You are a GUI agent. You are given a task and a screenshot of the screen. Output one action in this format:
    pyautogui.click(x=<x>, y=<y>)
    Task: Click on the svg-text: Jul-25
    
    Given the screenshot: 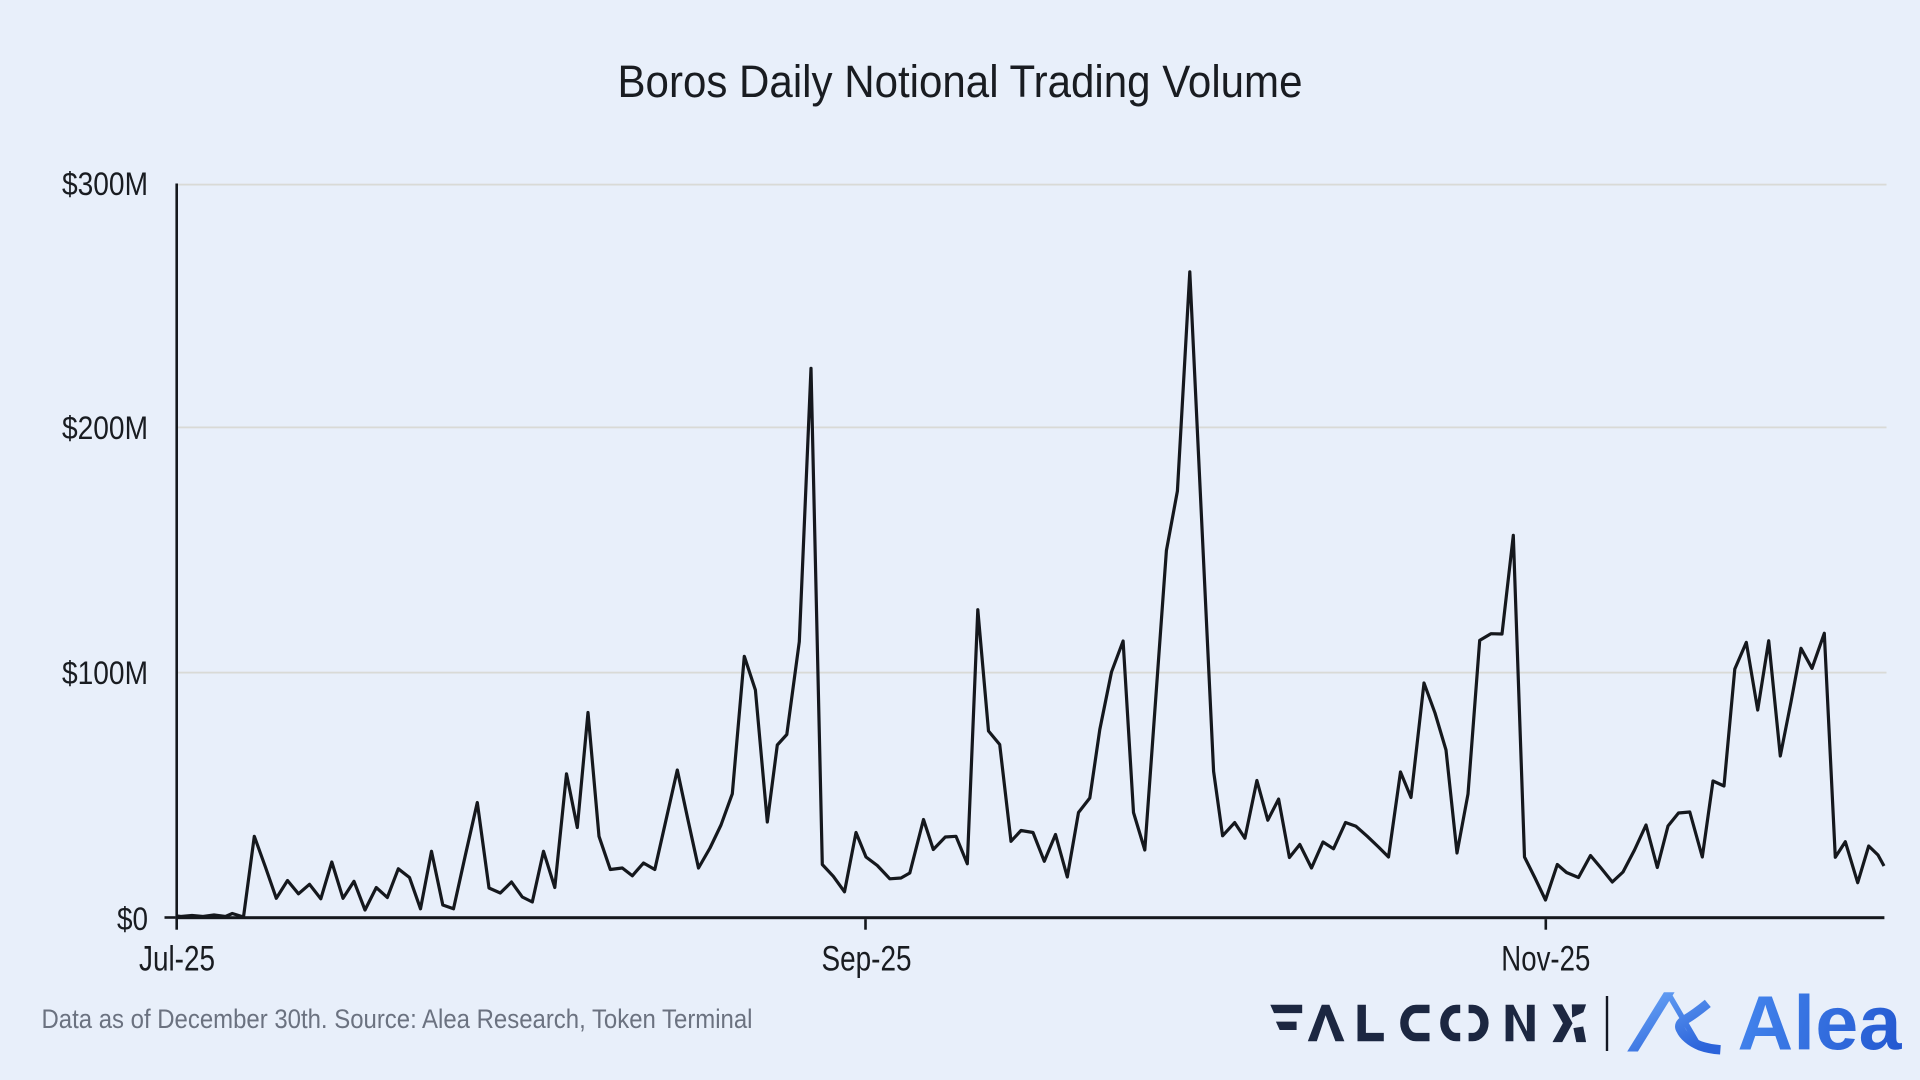 What is the action you would take?
    pyautogui.click(x=177, y=959)
    